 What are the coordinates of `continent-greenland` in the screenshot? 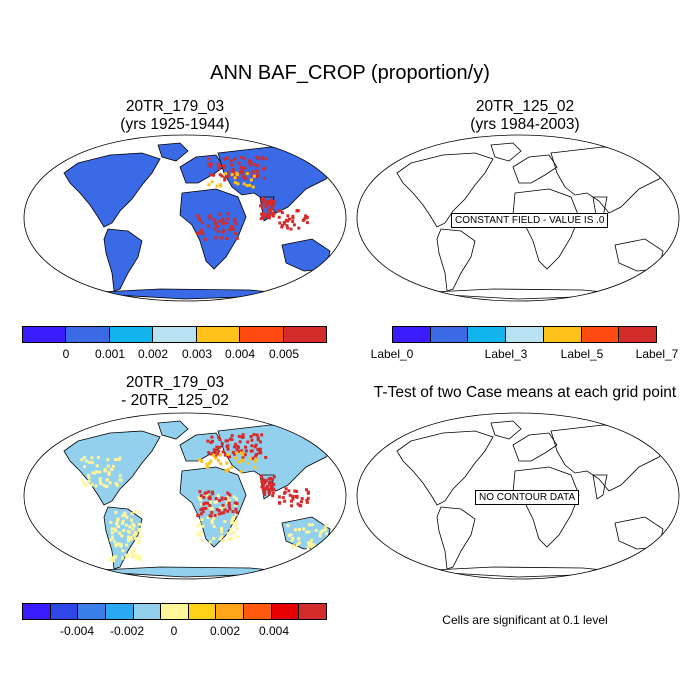 It's located at (506, 430).